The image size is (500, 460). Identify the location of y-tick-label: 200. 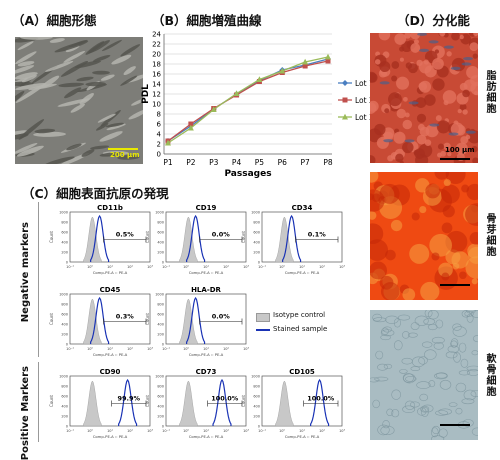
(64, 417).